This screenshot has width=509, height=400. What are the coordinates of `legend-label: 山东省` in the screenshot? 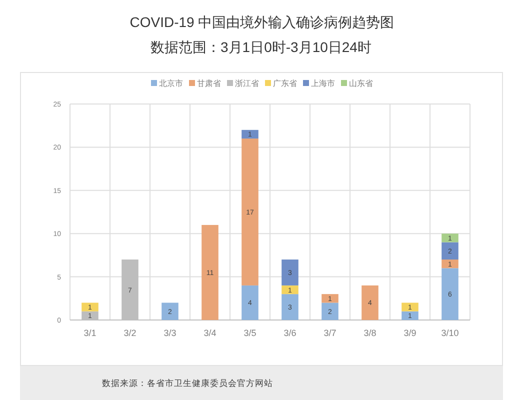 It's located at (361, 83).